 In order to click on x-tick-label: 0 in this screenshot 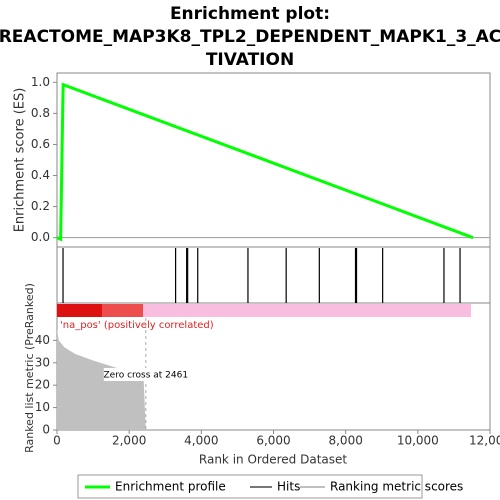, I will do `click(57, 441)`.